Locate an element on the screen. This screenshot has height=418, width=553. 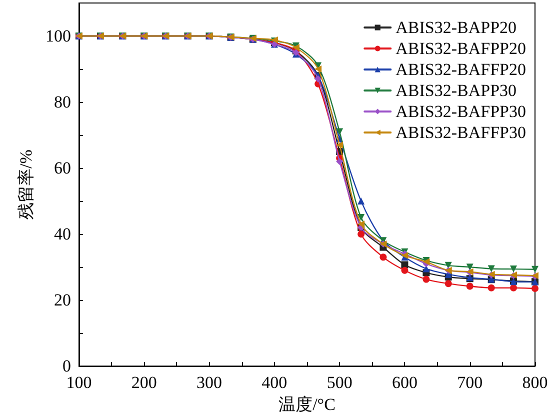
x-tick-label: 100 is located at coordinates (79, 382).